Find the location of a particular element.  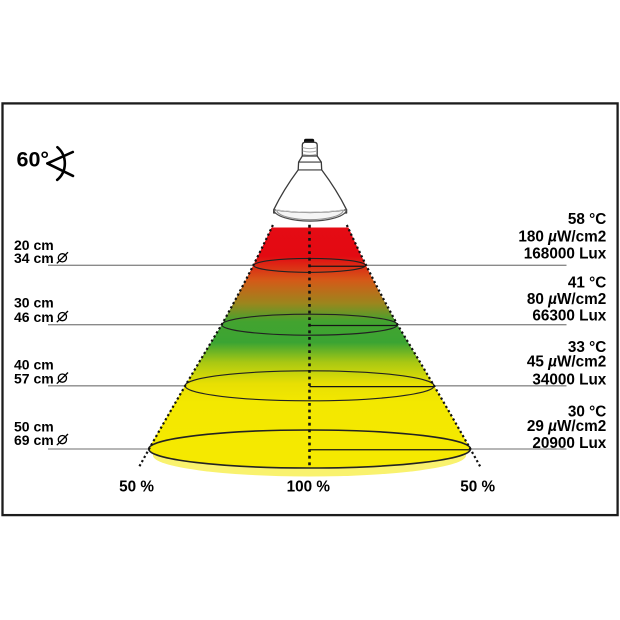

svg-text: 50 cm is located at coordinates (34, 426).